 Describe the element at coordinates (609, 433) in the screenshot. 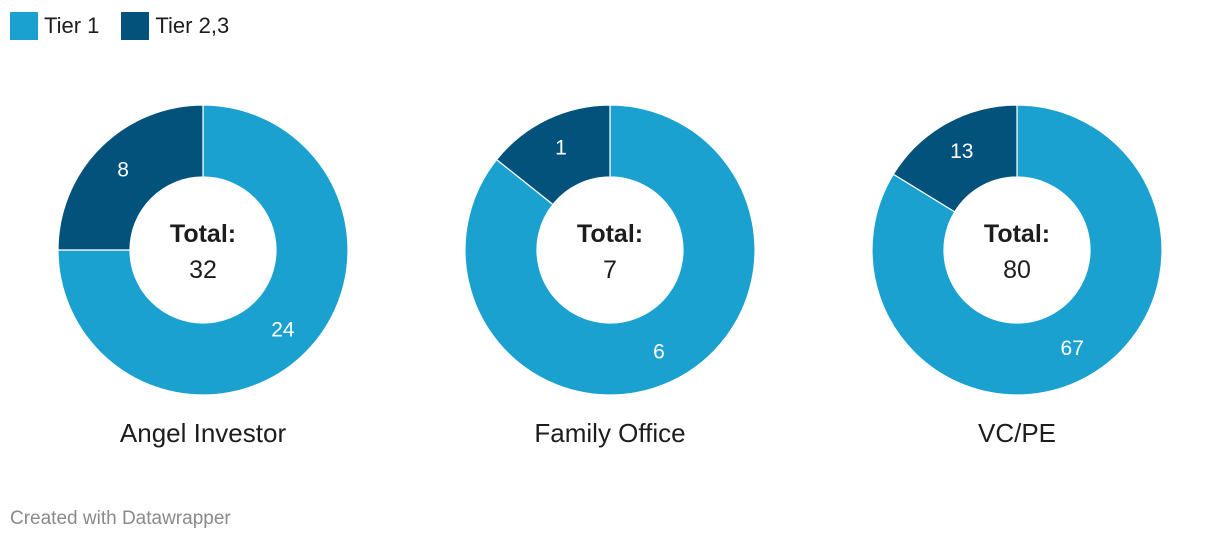

I see `chart-title-family-office: Family Office` at that location.